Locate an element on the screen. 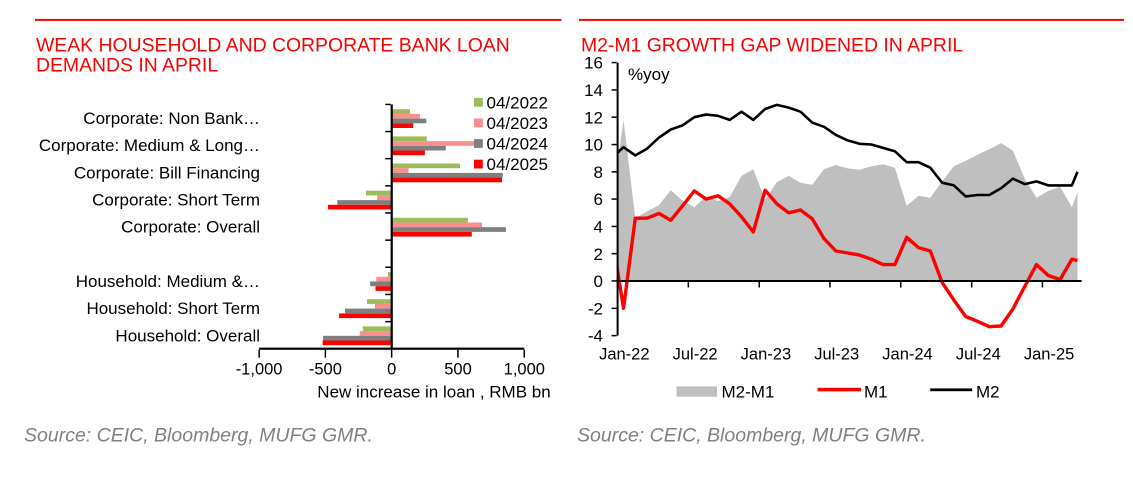 The width and height of the screenshot is (1133, 486). svg-text: M2 is located at coordinates (988, 391).